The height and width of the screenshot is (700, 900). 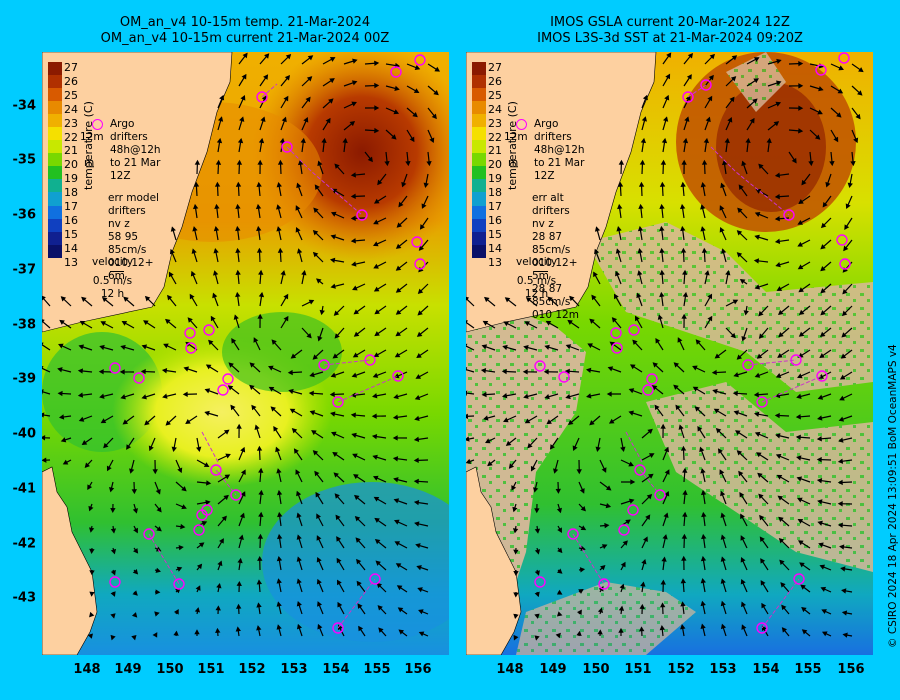 I want to click on right-title-line1: IMOS GSLA current 20-Mar-2024 12Z, so click(x=670, y=22).